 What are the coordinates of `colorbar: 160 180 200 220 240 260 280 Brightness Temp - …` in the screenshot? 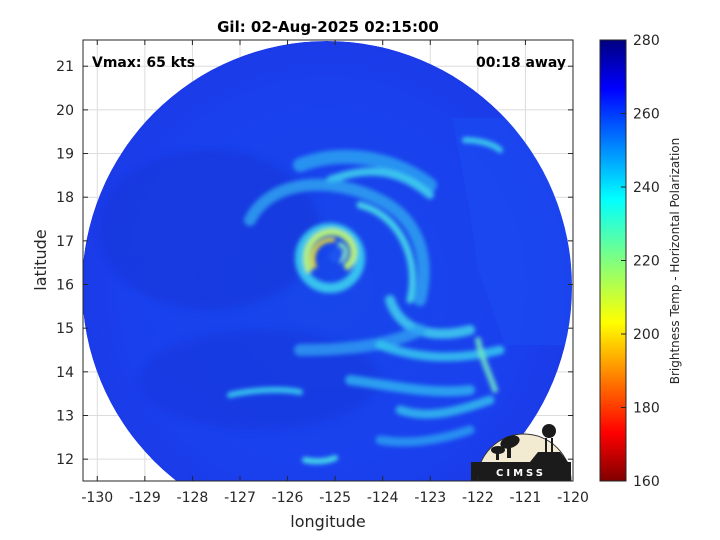 It's located at (640, 261).